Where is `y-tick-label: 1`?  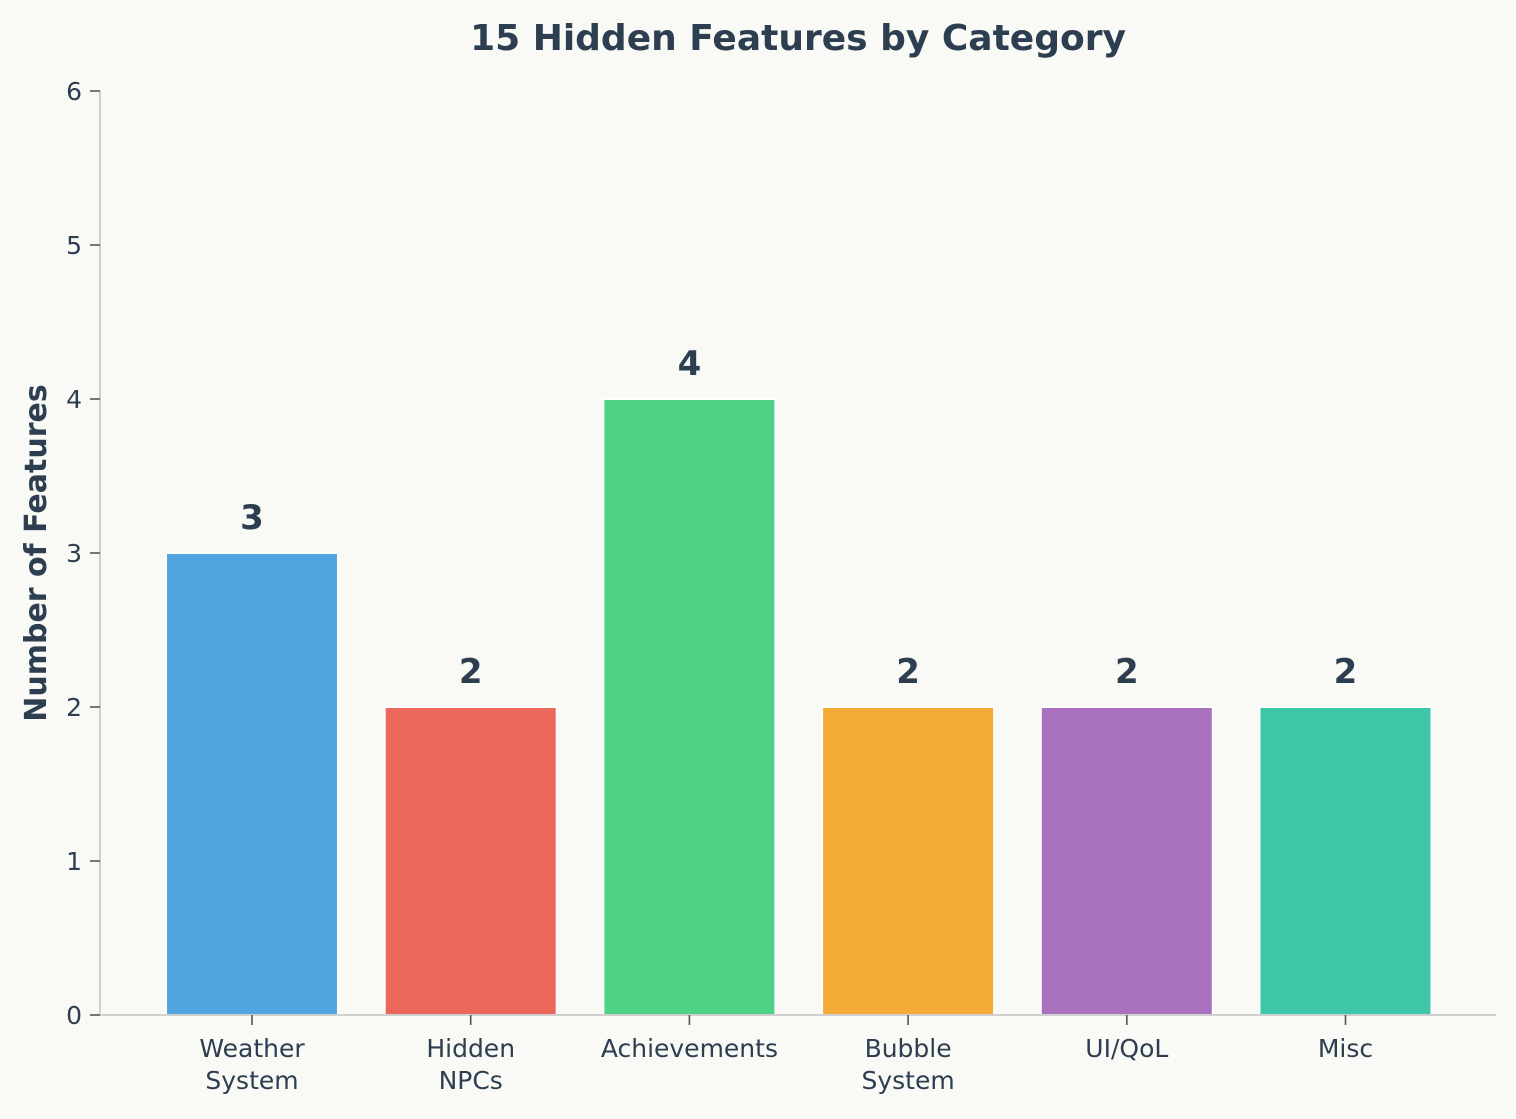
y-tick-label: 1 is located at coordinates (74, 861).